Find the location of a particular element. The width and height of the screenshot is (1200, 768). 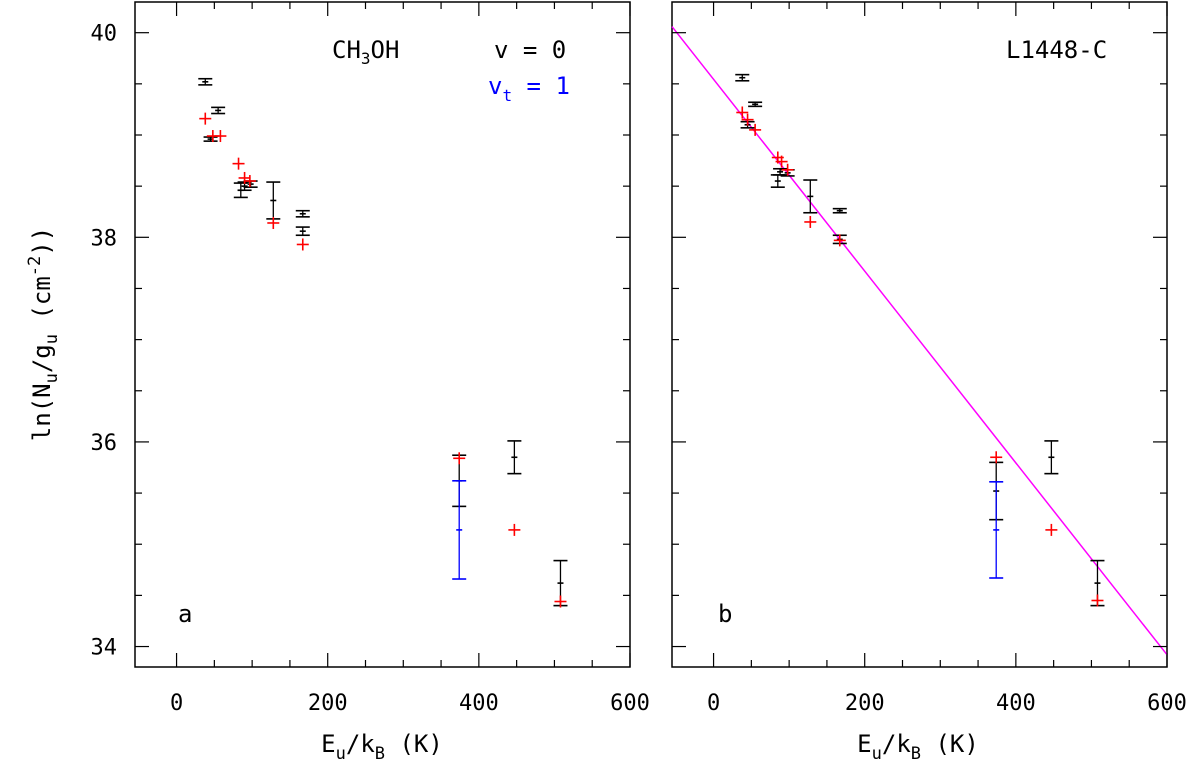

species-label: CH3OH is located at coordinates (365, 52).